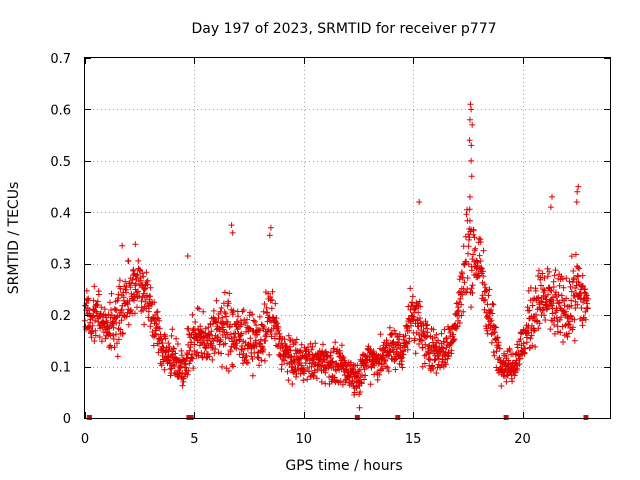 This screenshot has width=640, height=480. Describe the element at coordinates (60, 265) in the screenshot. I see `y-tick-label: 0.3` at that location.